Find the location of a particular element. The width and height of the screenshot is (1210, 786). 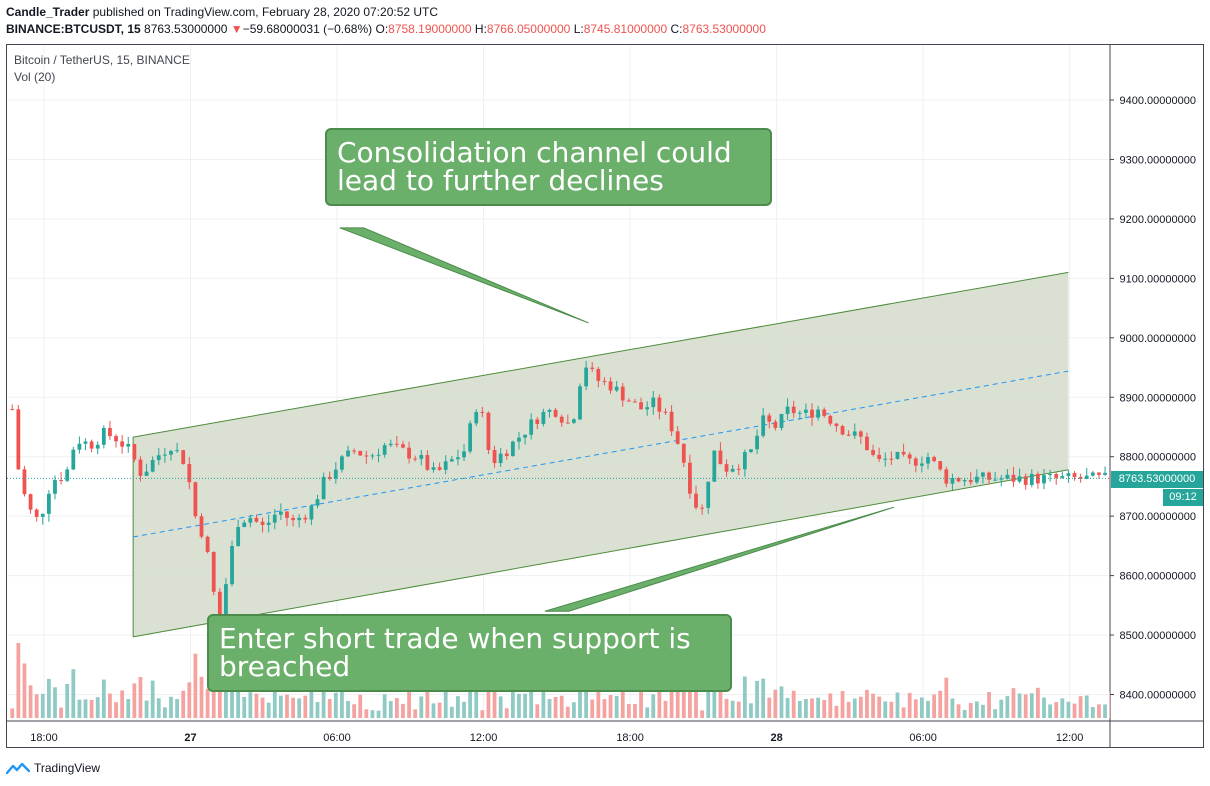

open-label: O: is located at coordinates (382, 29).